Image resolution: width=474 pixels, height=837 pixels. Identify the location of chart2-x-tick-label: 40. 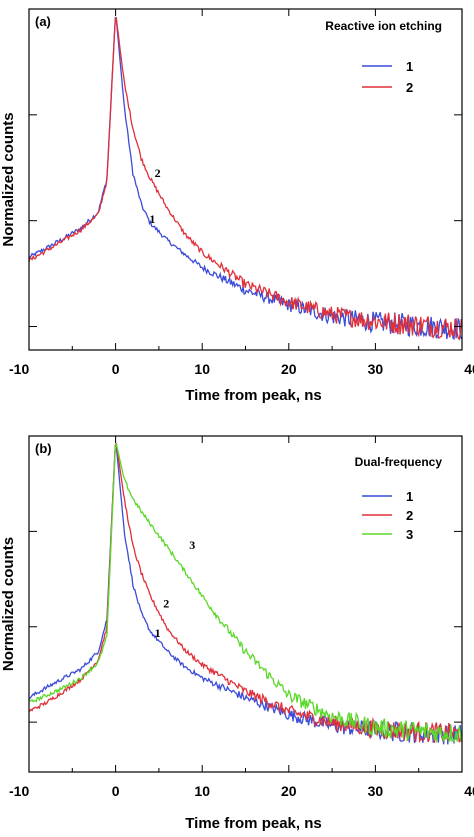
(469, 791).